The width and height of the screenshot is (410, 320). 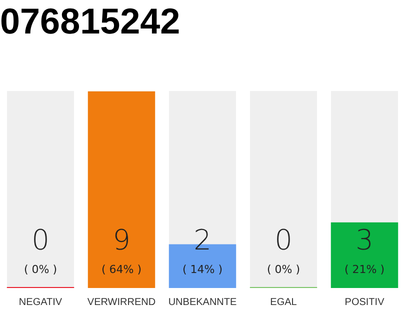 I want to click on data-label: 9 ( 64% ), so click(x=121, y=249).